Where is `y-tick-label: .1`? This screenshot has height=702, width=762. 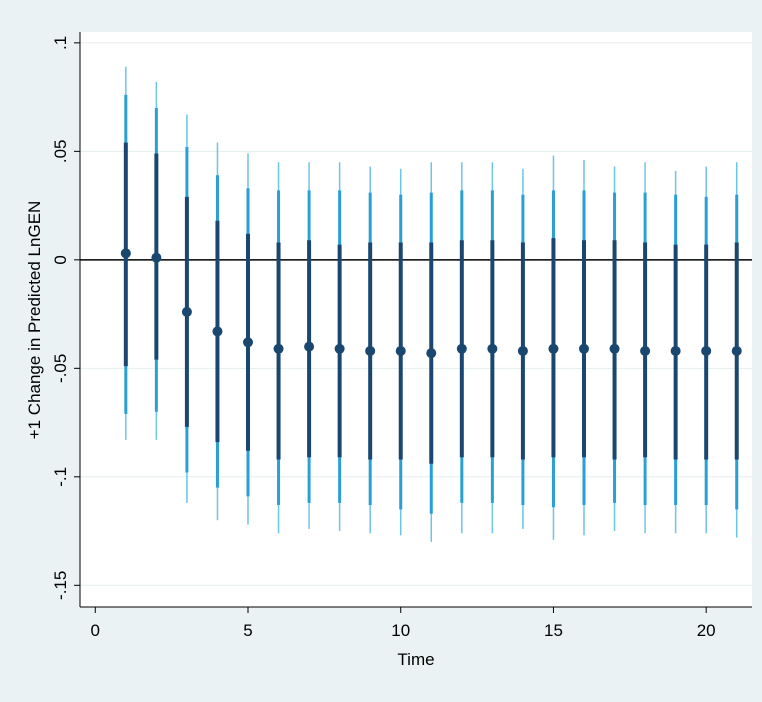 y-tick-label: .1 is located at coordinates (60, 43).